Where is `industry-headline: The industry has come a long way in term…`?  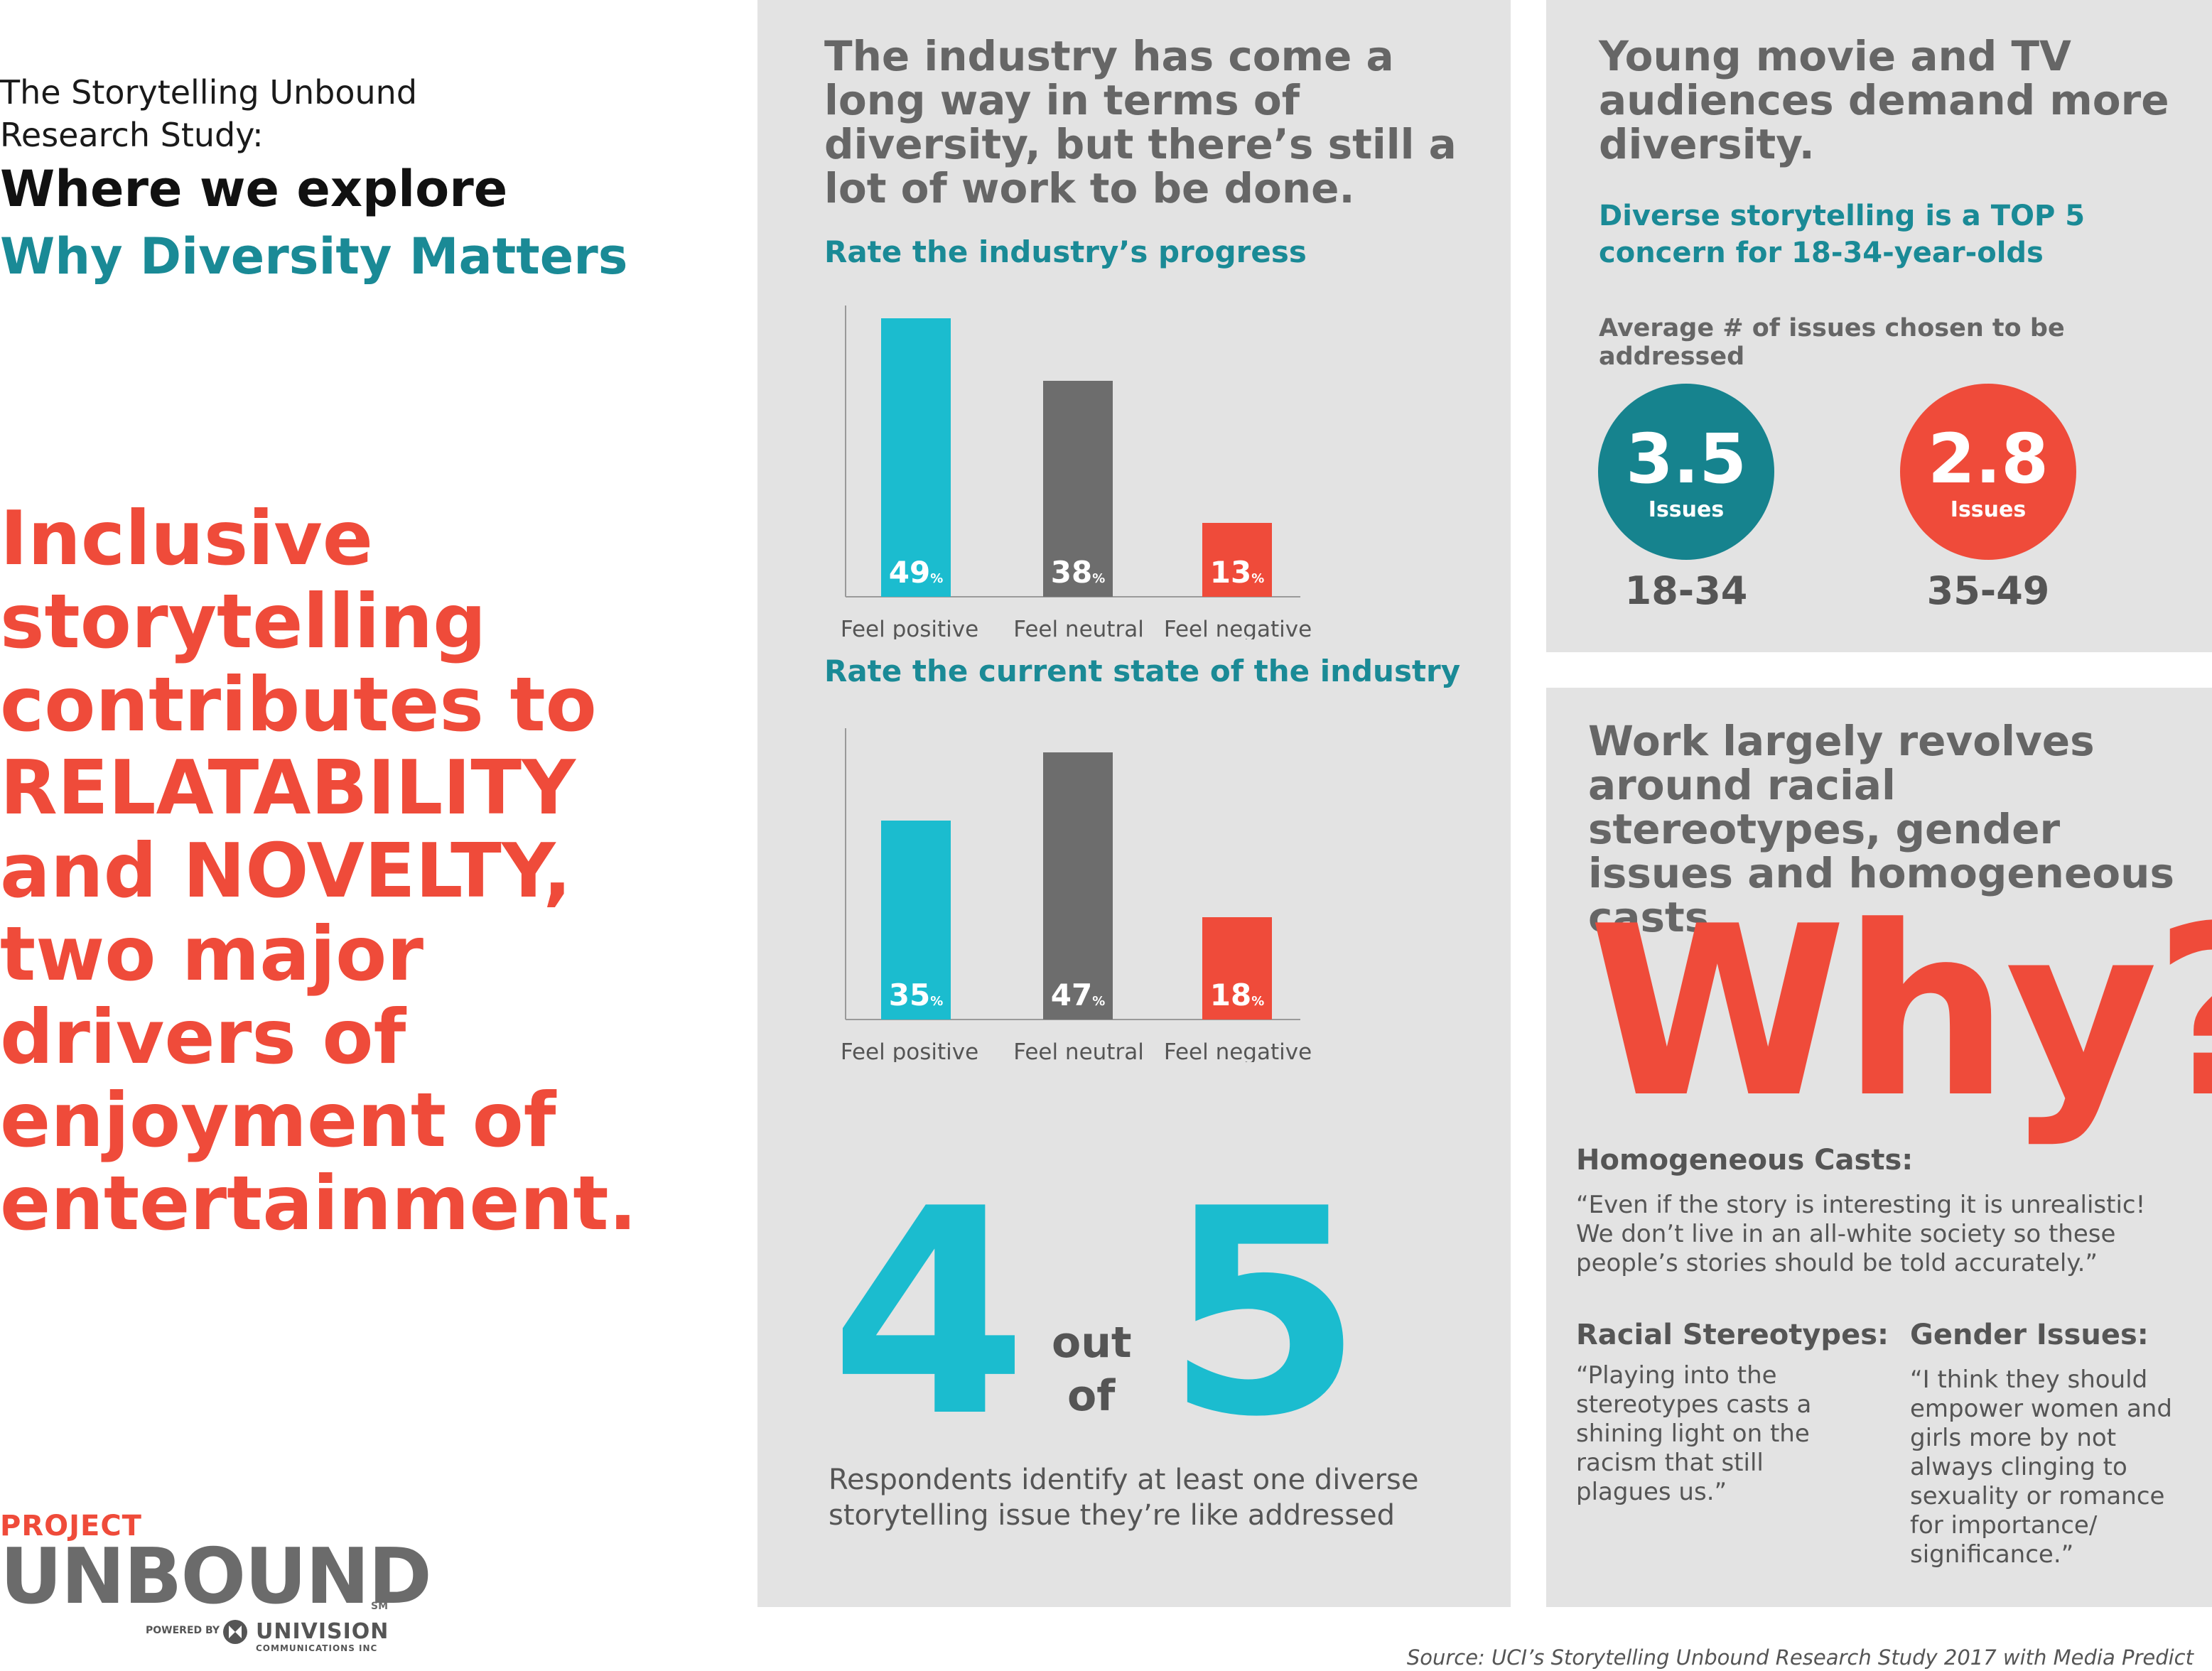 industry-headline: The industry has come a long way in term… is located at coordinates (1140, 122).